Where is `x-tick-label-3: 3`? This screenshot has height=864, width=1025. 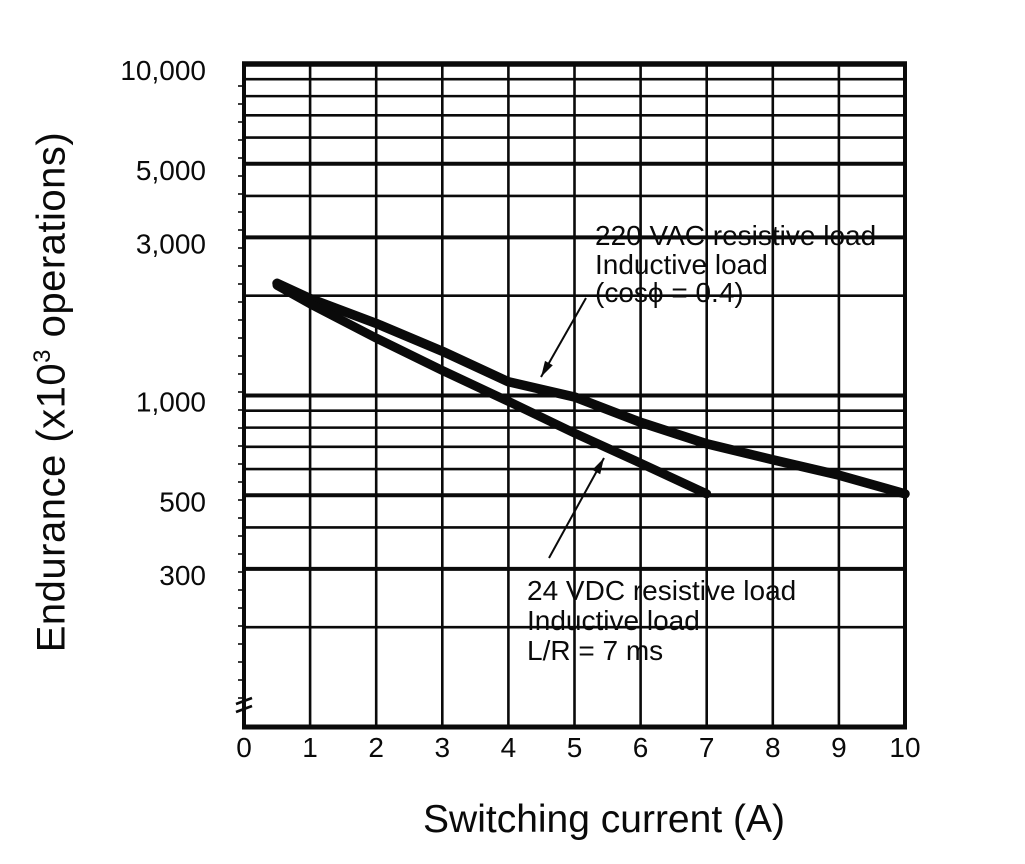
x-tick-label-3: 3 is located at coordinates (443, 747).